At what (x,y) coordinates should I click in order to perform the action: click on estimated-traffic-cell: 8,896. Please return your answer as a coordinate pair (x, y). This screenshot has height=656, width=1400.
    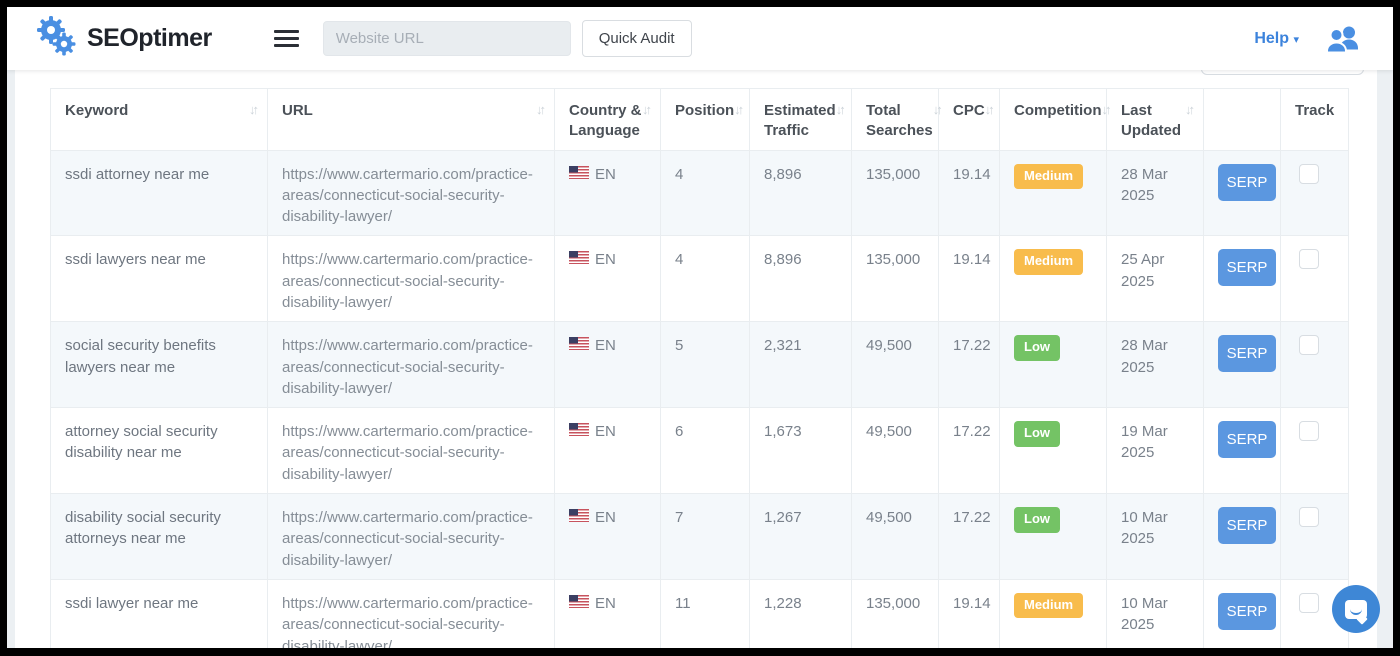
    Looking at the image, I should click on (800, 193).